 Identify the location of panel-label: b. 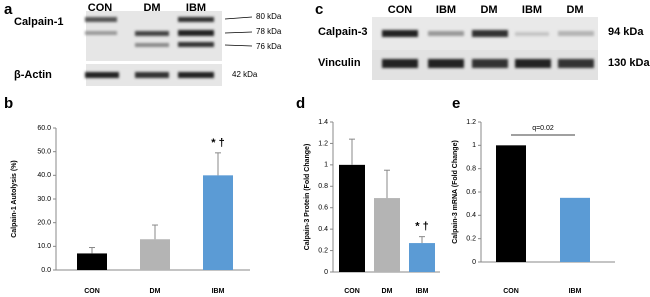
(8, 103).